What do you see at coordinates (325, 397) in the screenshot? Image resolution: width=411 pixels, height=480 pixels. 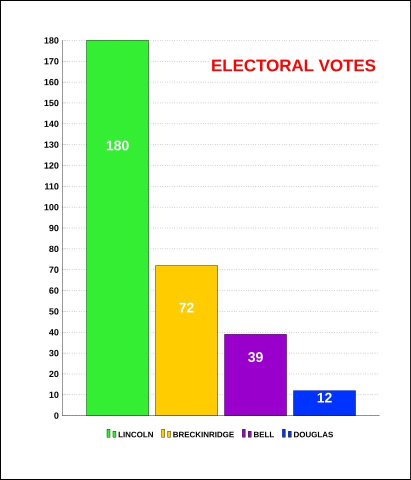 I see `data-label: 12` at bounding box center [325, 397].